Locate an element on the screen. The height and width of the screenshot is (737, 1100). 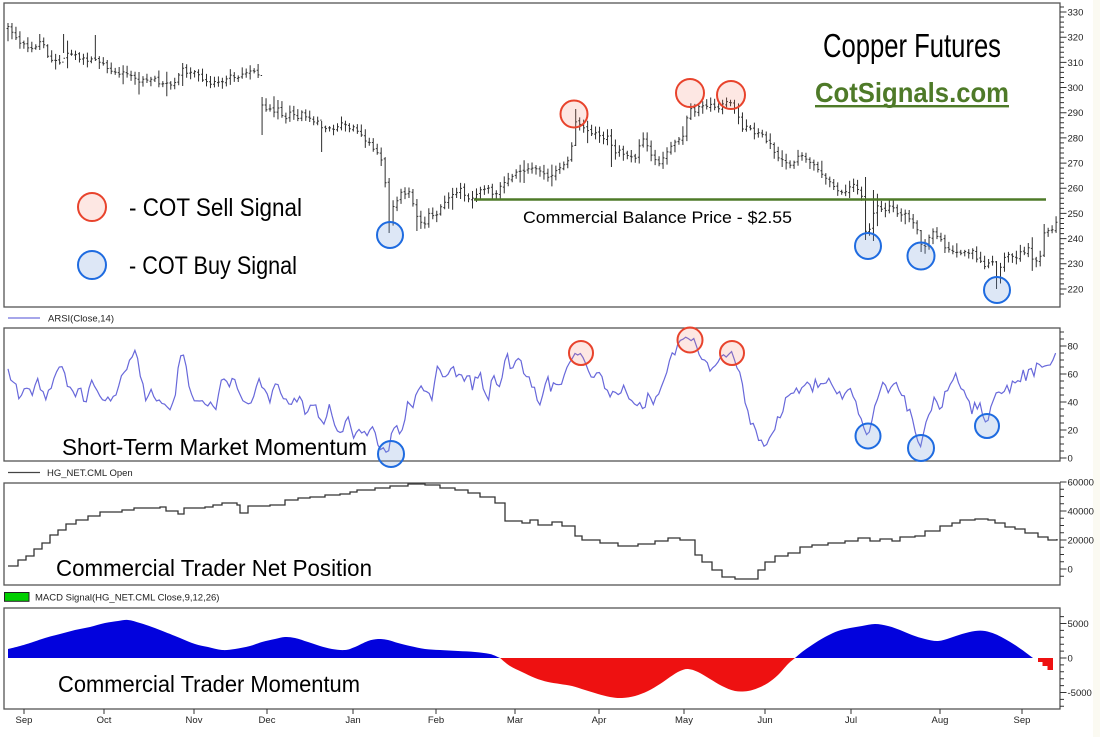
svg-text: 260 is located at coordinates (1076, 189).